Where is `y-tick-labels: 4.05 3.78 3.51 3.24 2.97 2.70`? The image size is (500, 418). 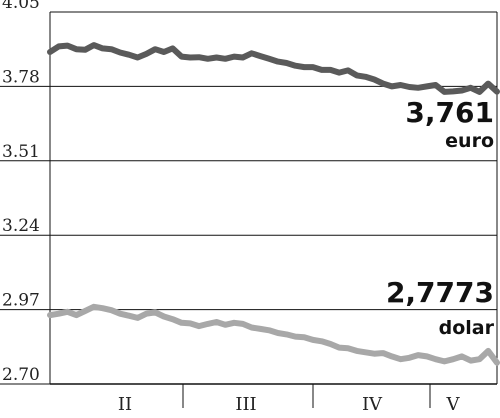
y-tick-labels: 4.05 3.78 3.51 3.24 2.97 2.70 is located at coordinates (21, 192).